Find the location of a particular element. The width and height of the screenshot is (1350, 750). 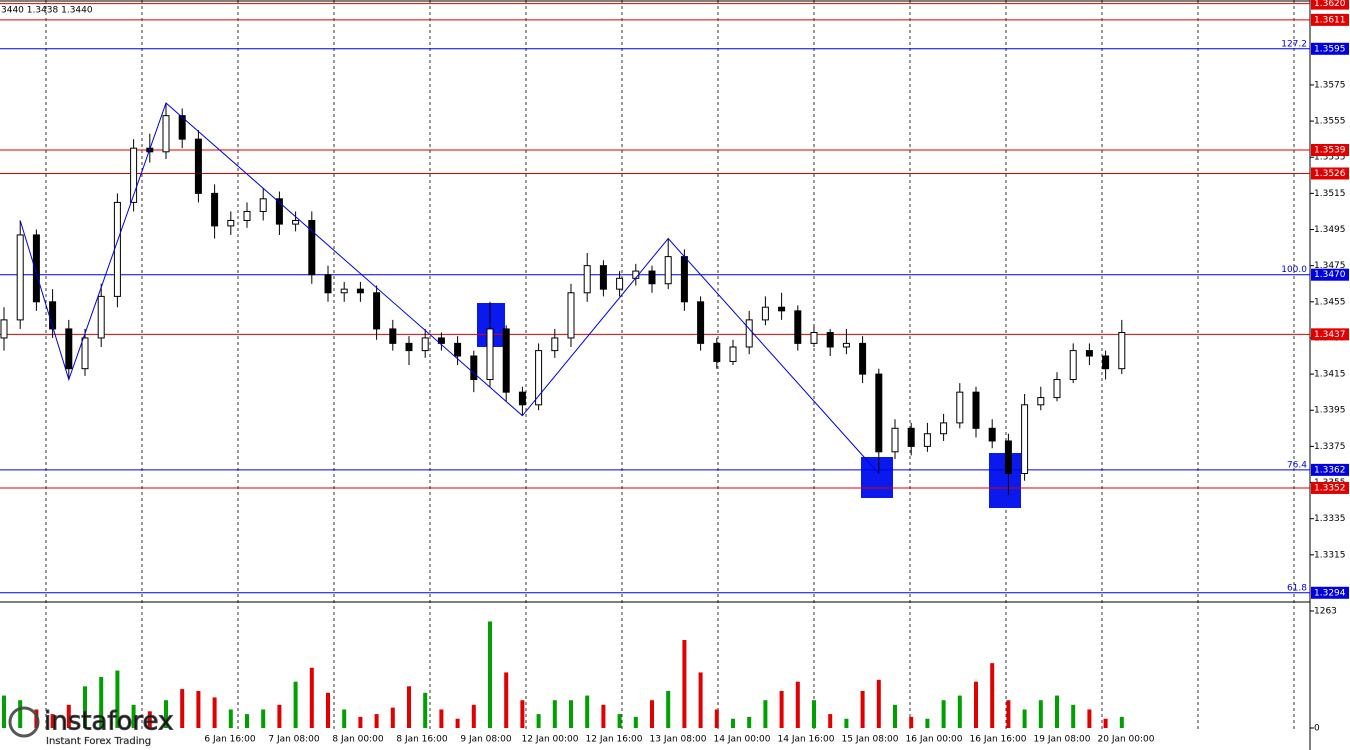

level-label: 1.3526 is located at coordinates (1330, 174).